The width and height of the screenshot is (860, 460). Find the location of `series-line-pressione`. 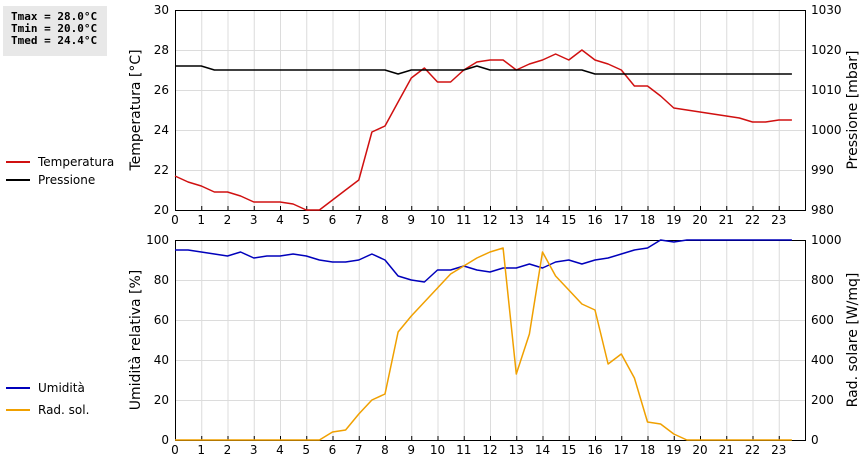

series-line-pressione is located at coordinates (483, 70).